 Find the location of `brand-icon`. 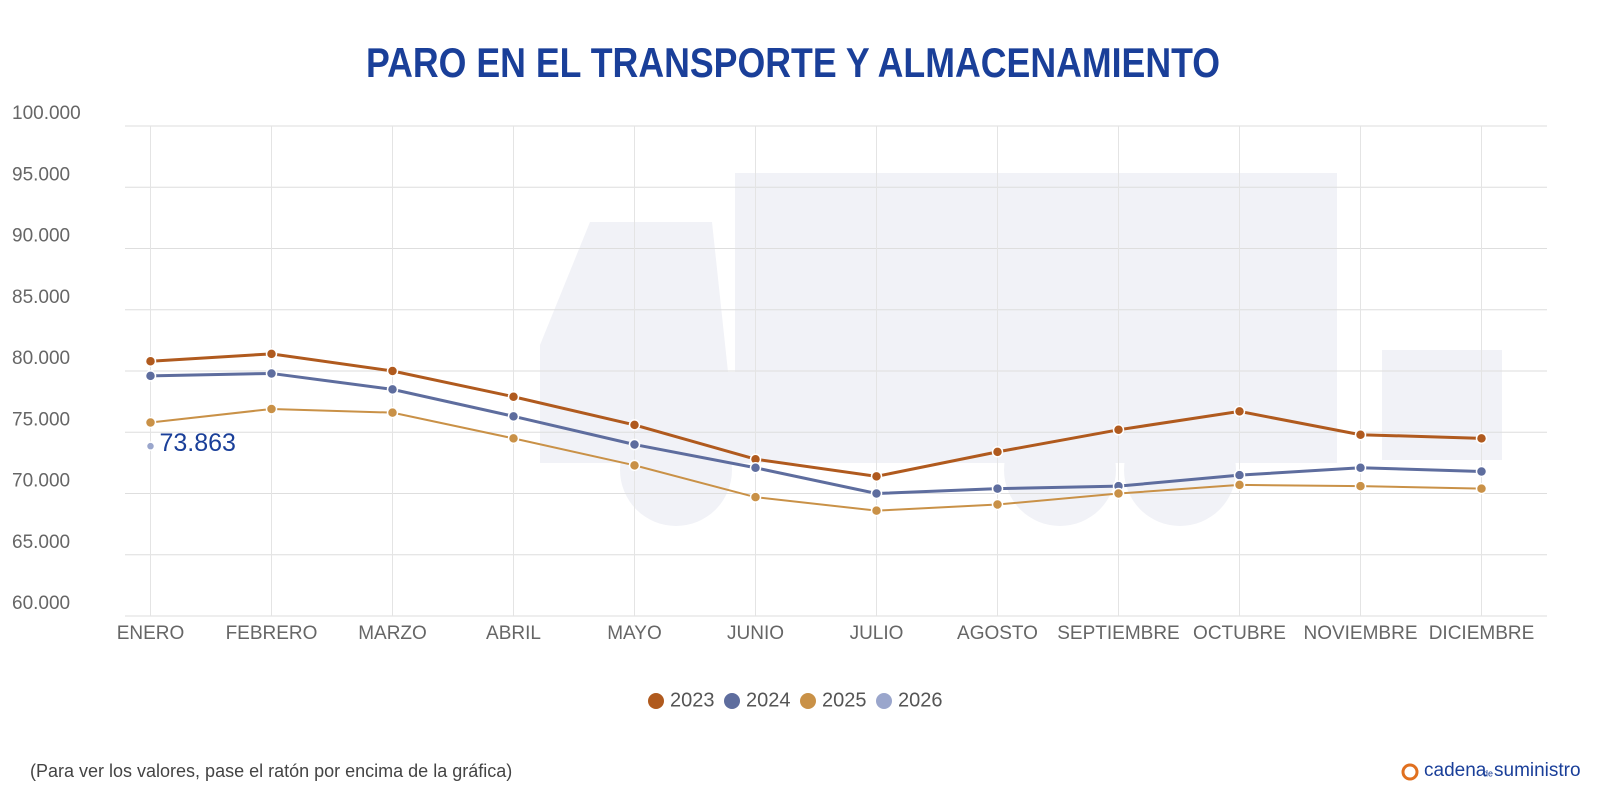

brand-icon is located at coordinates (1410, 772).